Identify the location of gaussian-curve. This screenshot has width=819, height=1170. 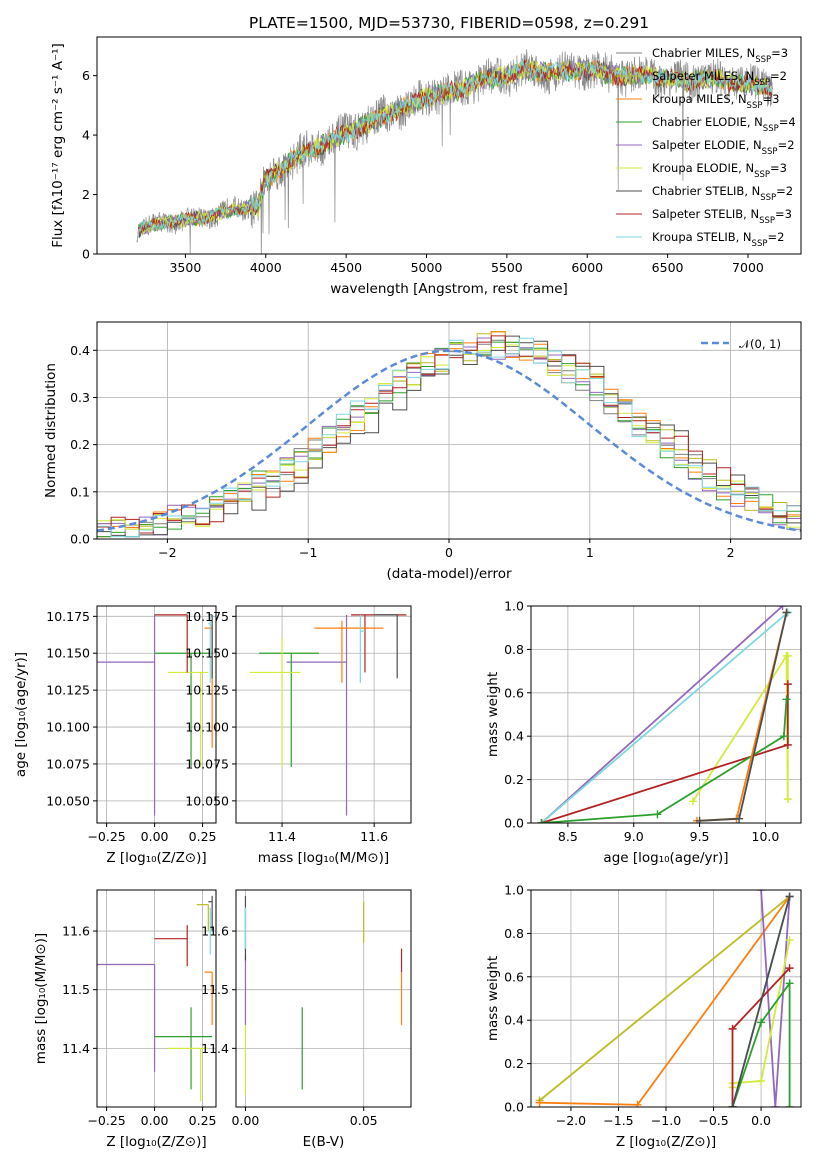
(449, 440).